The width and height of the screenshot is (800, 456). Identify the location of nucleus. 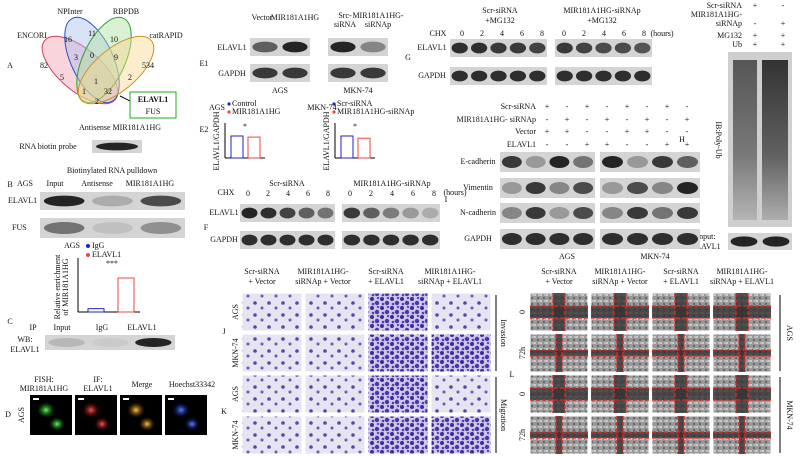
(136, 410).